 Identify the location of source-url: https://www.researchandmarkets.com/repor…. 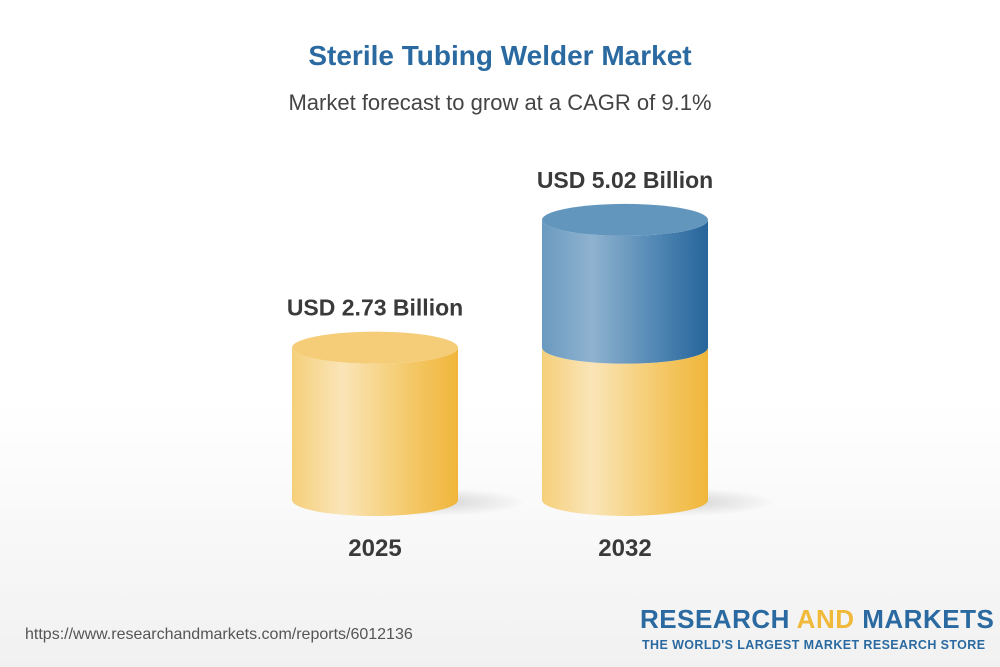
(219, 634).